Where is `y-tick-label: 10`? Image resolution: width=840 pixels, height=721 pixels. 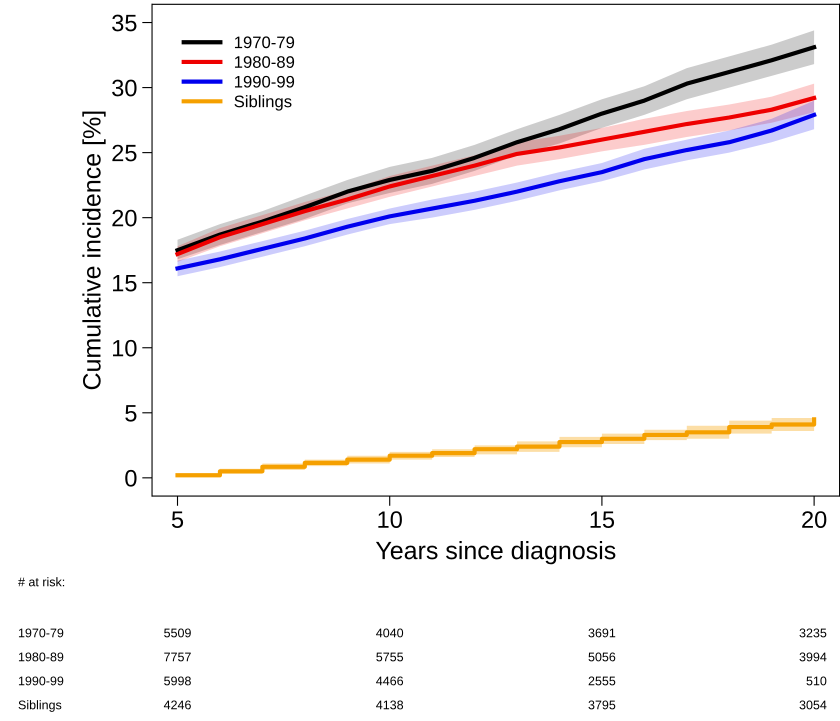
y-tick-label: 10 is located at coordinates (124, 348).